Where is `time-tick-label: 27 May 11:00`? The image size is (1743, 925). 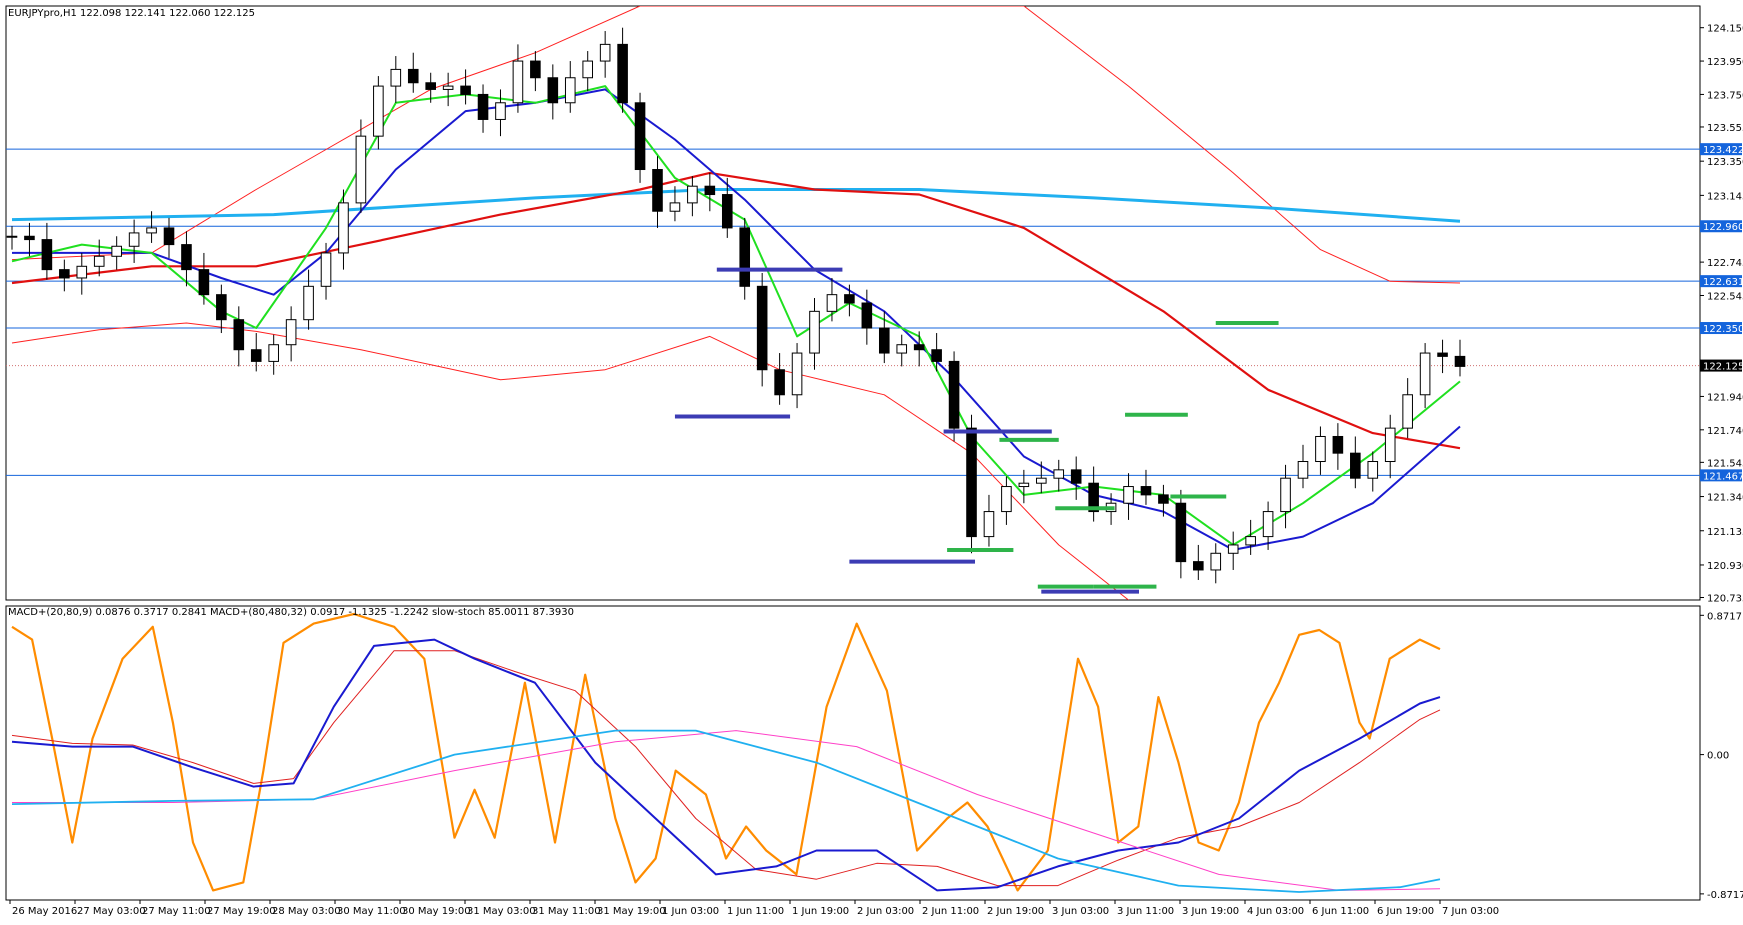
time-tick-label: 27 May 11:00 is located at coordinates (176, 911).